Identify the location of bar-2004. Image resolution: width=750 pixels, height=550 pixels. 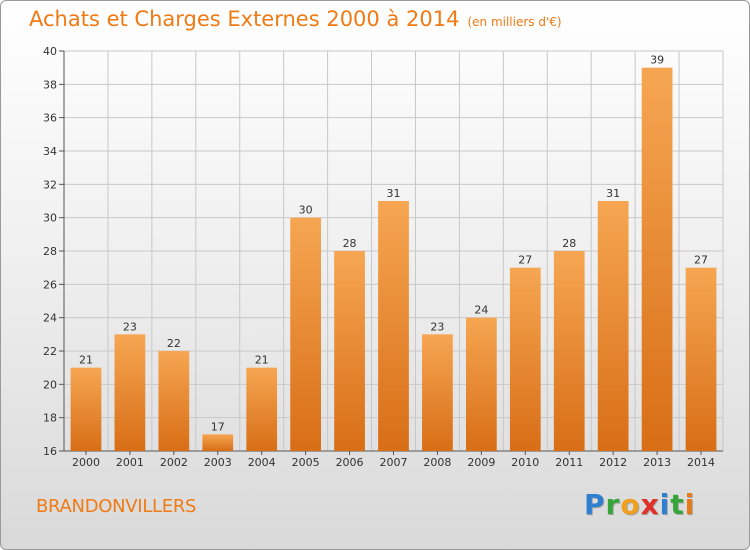
(262, 409).